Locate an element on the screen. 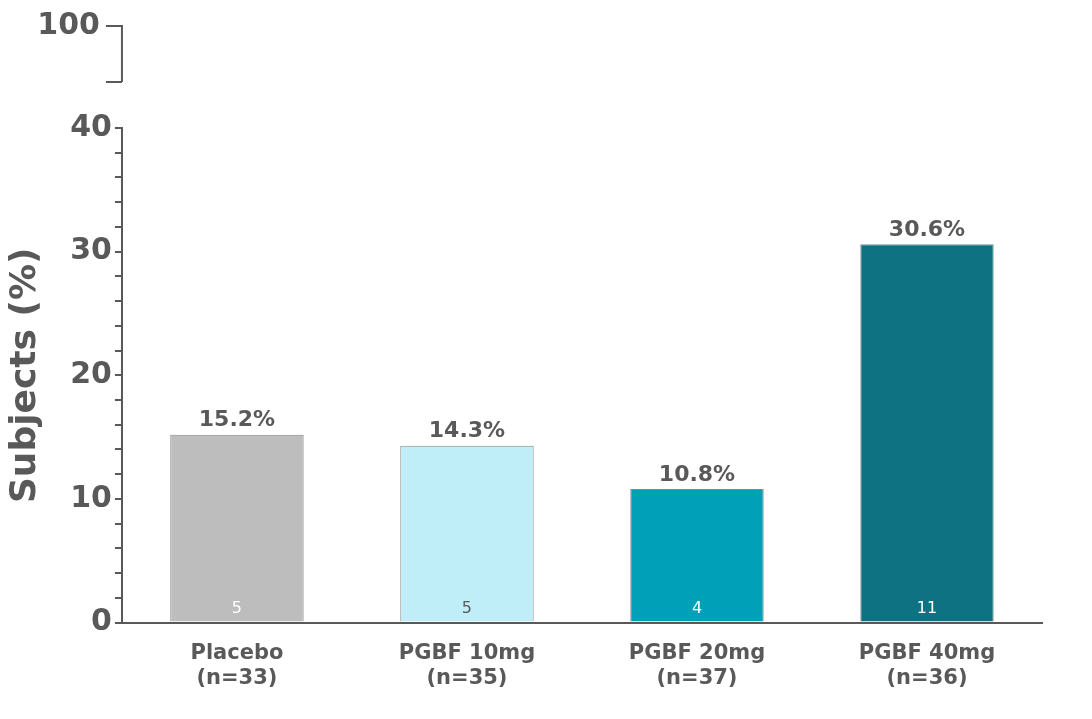  y-tick-label: 30 is located at coordinates (91, 249).